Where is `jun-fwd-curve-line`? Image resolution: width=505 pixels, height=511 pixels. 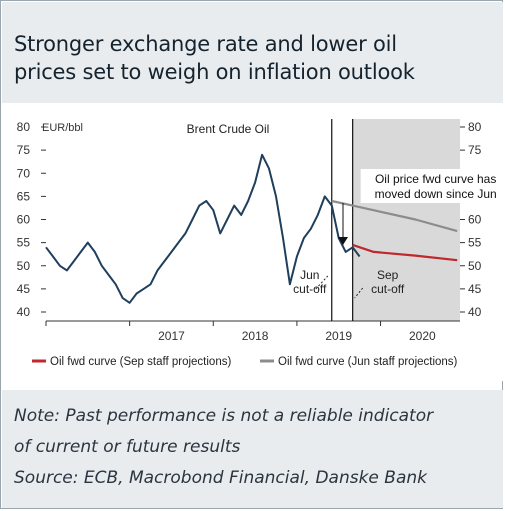 jun-fwd-curve-line is located at coordinates (394, 216).